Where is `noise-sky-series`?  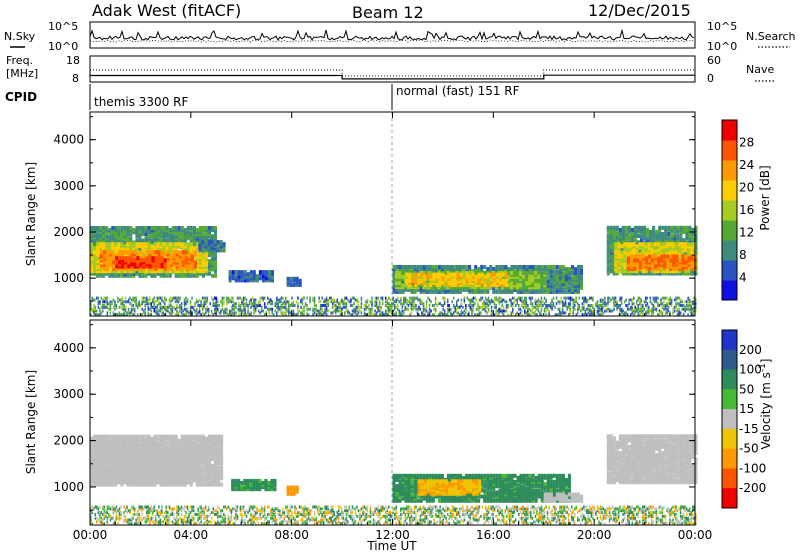
noise-sky-series is located at coordinates (392, 34).